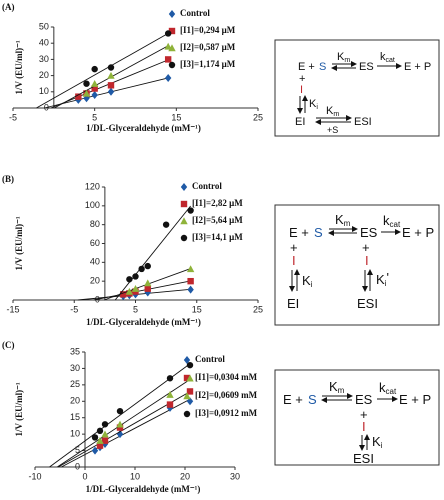 The width and height of the screenshot is (444, 500). What do you see at coordinates (226, 413) in the screenshot?
I see `legend-label: [I3]=0,0912 mM` at bounding box center [226, 413].